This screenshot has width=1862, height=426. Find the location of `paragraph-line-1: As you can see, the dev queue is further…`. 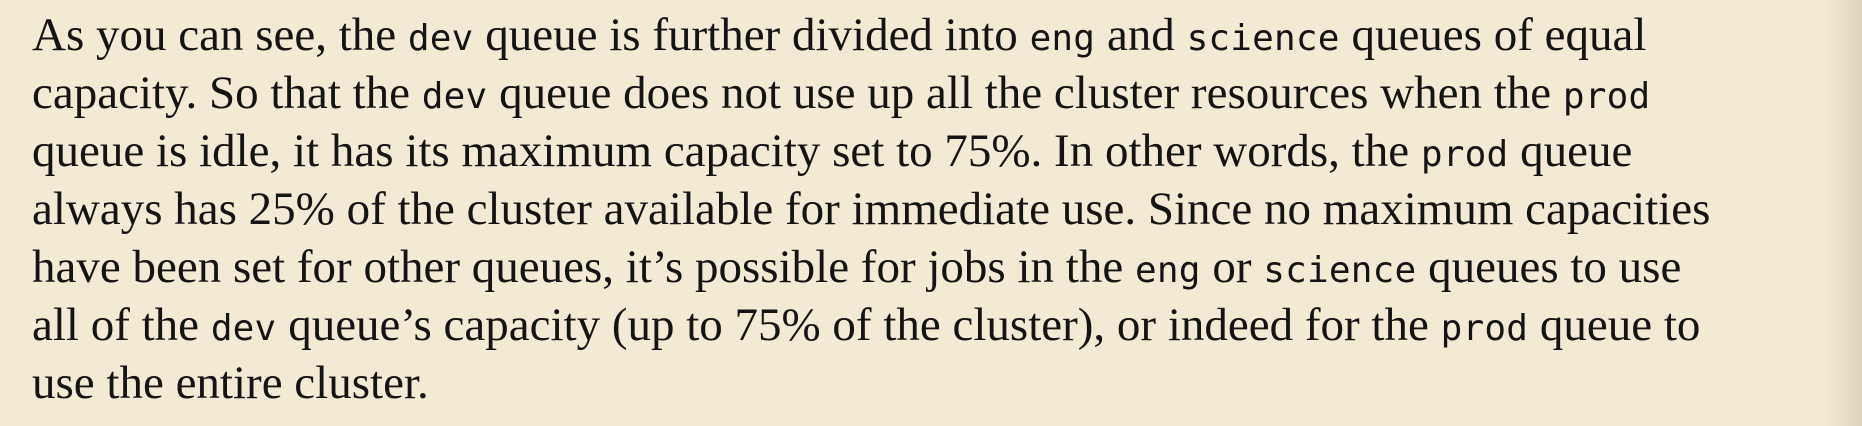

paragraph-line-1: As you can see, the dev queue is further… is located at coordinates (932, 35).